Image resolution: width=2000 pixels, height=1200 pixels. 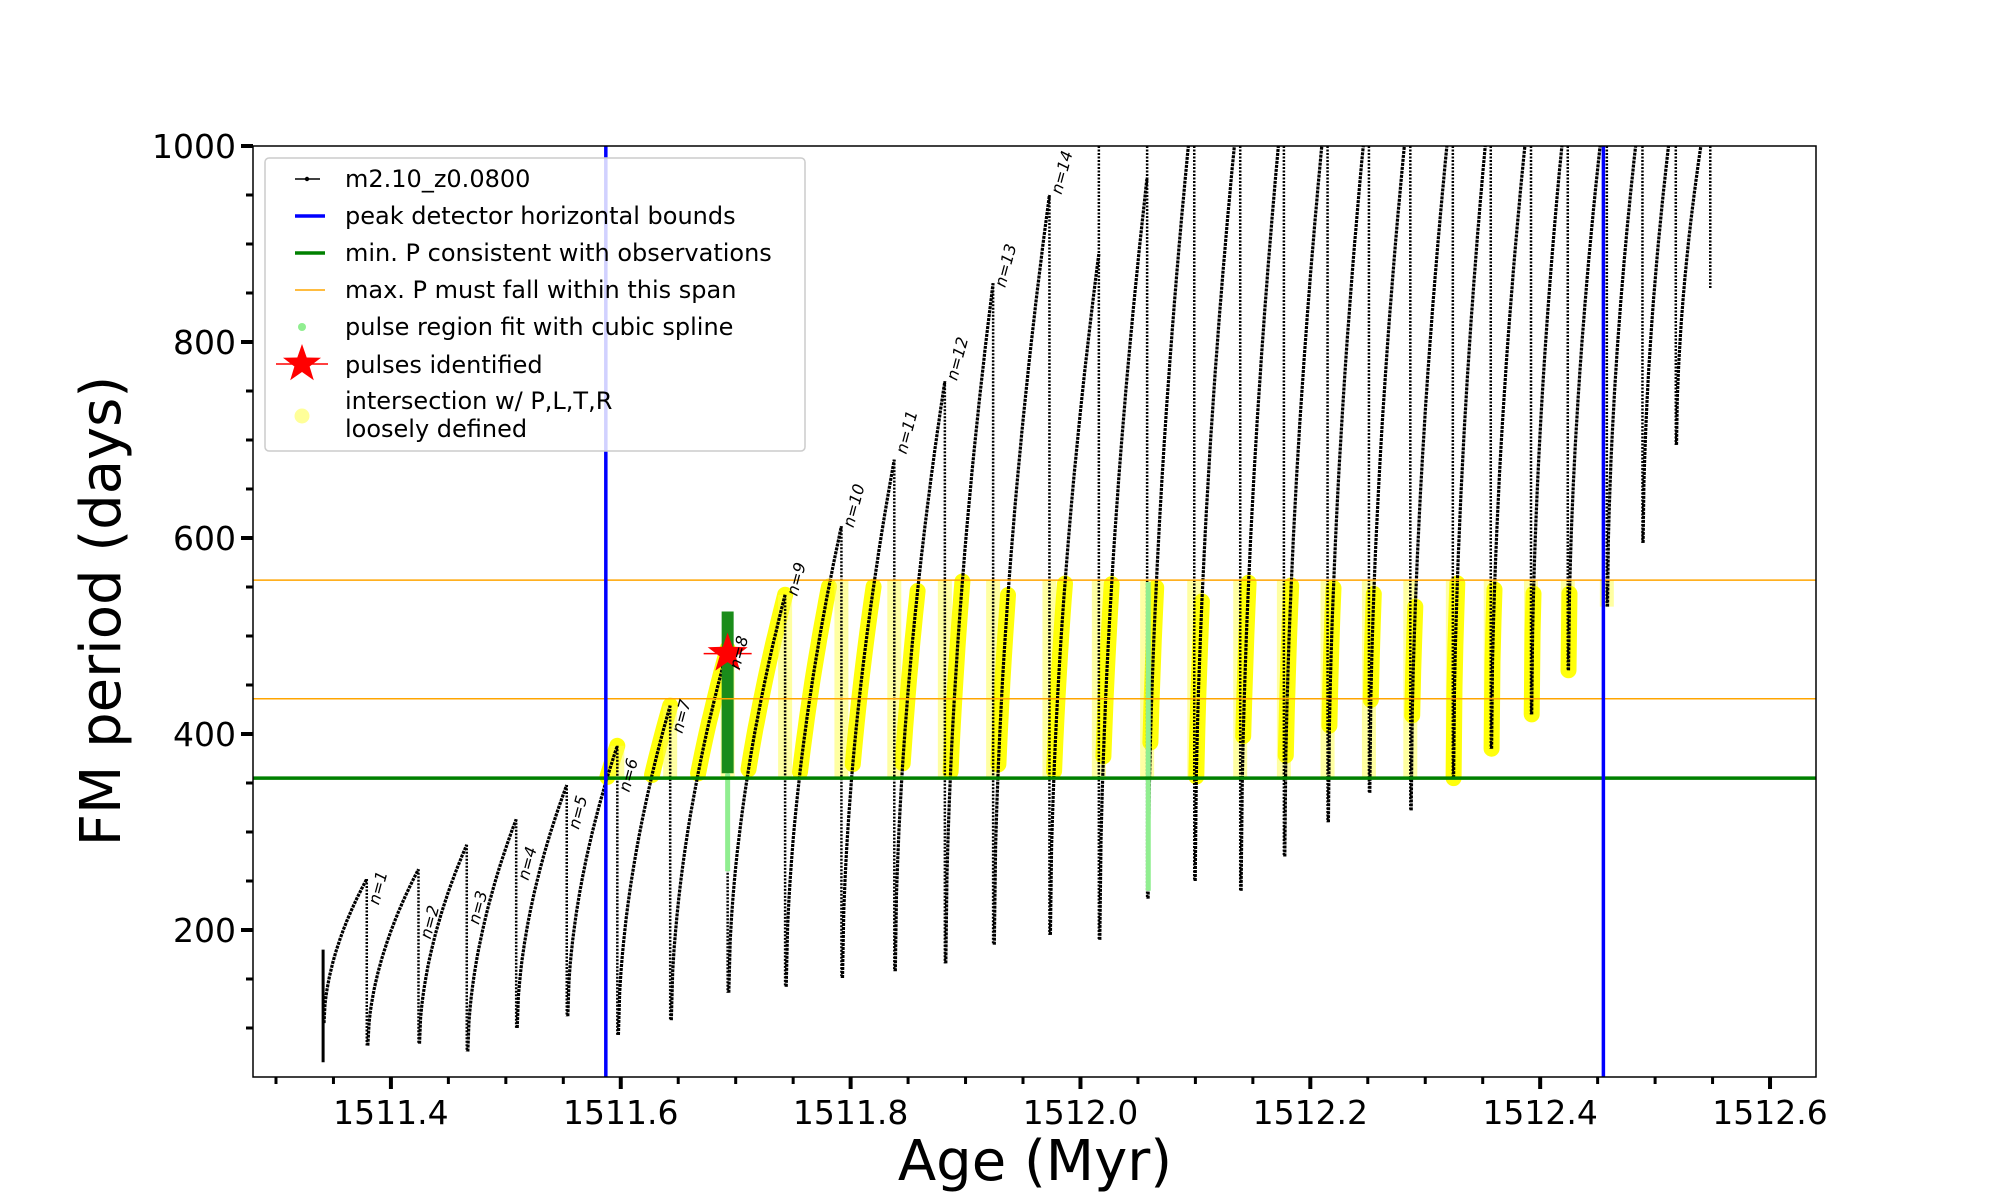 What do you see at coordinates (854, 505) in the screenshot?
I see `pulse-label-10: n=10` at bounding box center [854, 505].